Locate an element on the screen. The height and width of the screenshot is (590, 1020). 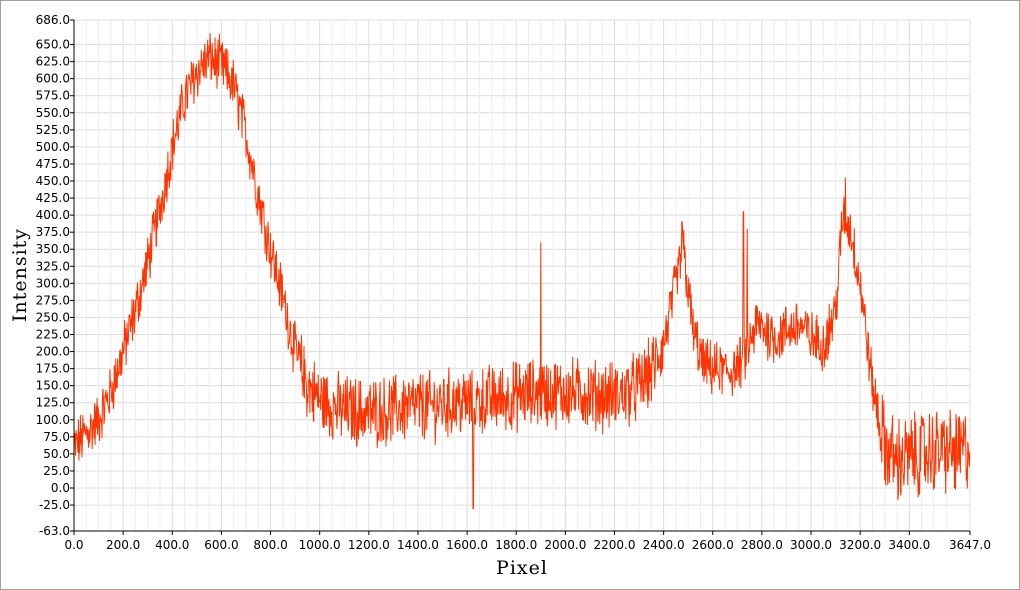
y-tick-label: 225.0 is located at coordinates (53, 335).